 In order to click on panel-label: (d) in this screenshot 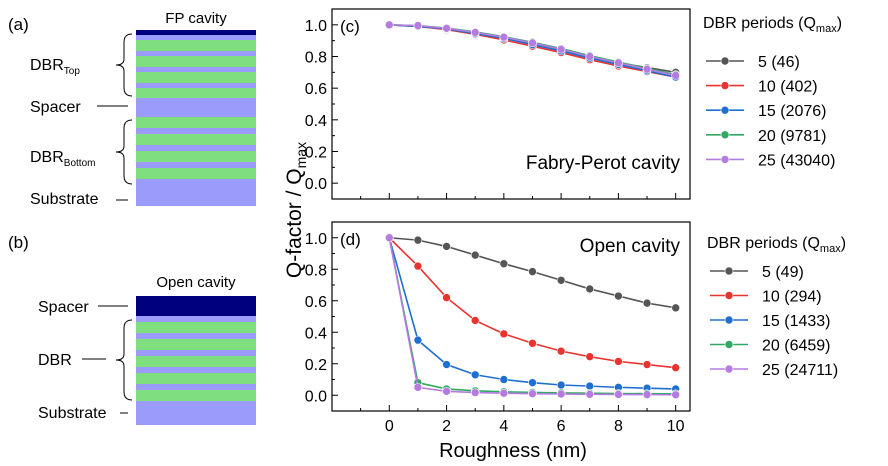, I will do `click(350, 239)`.